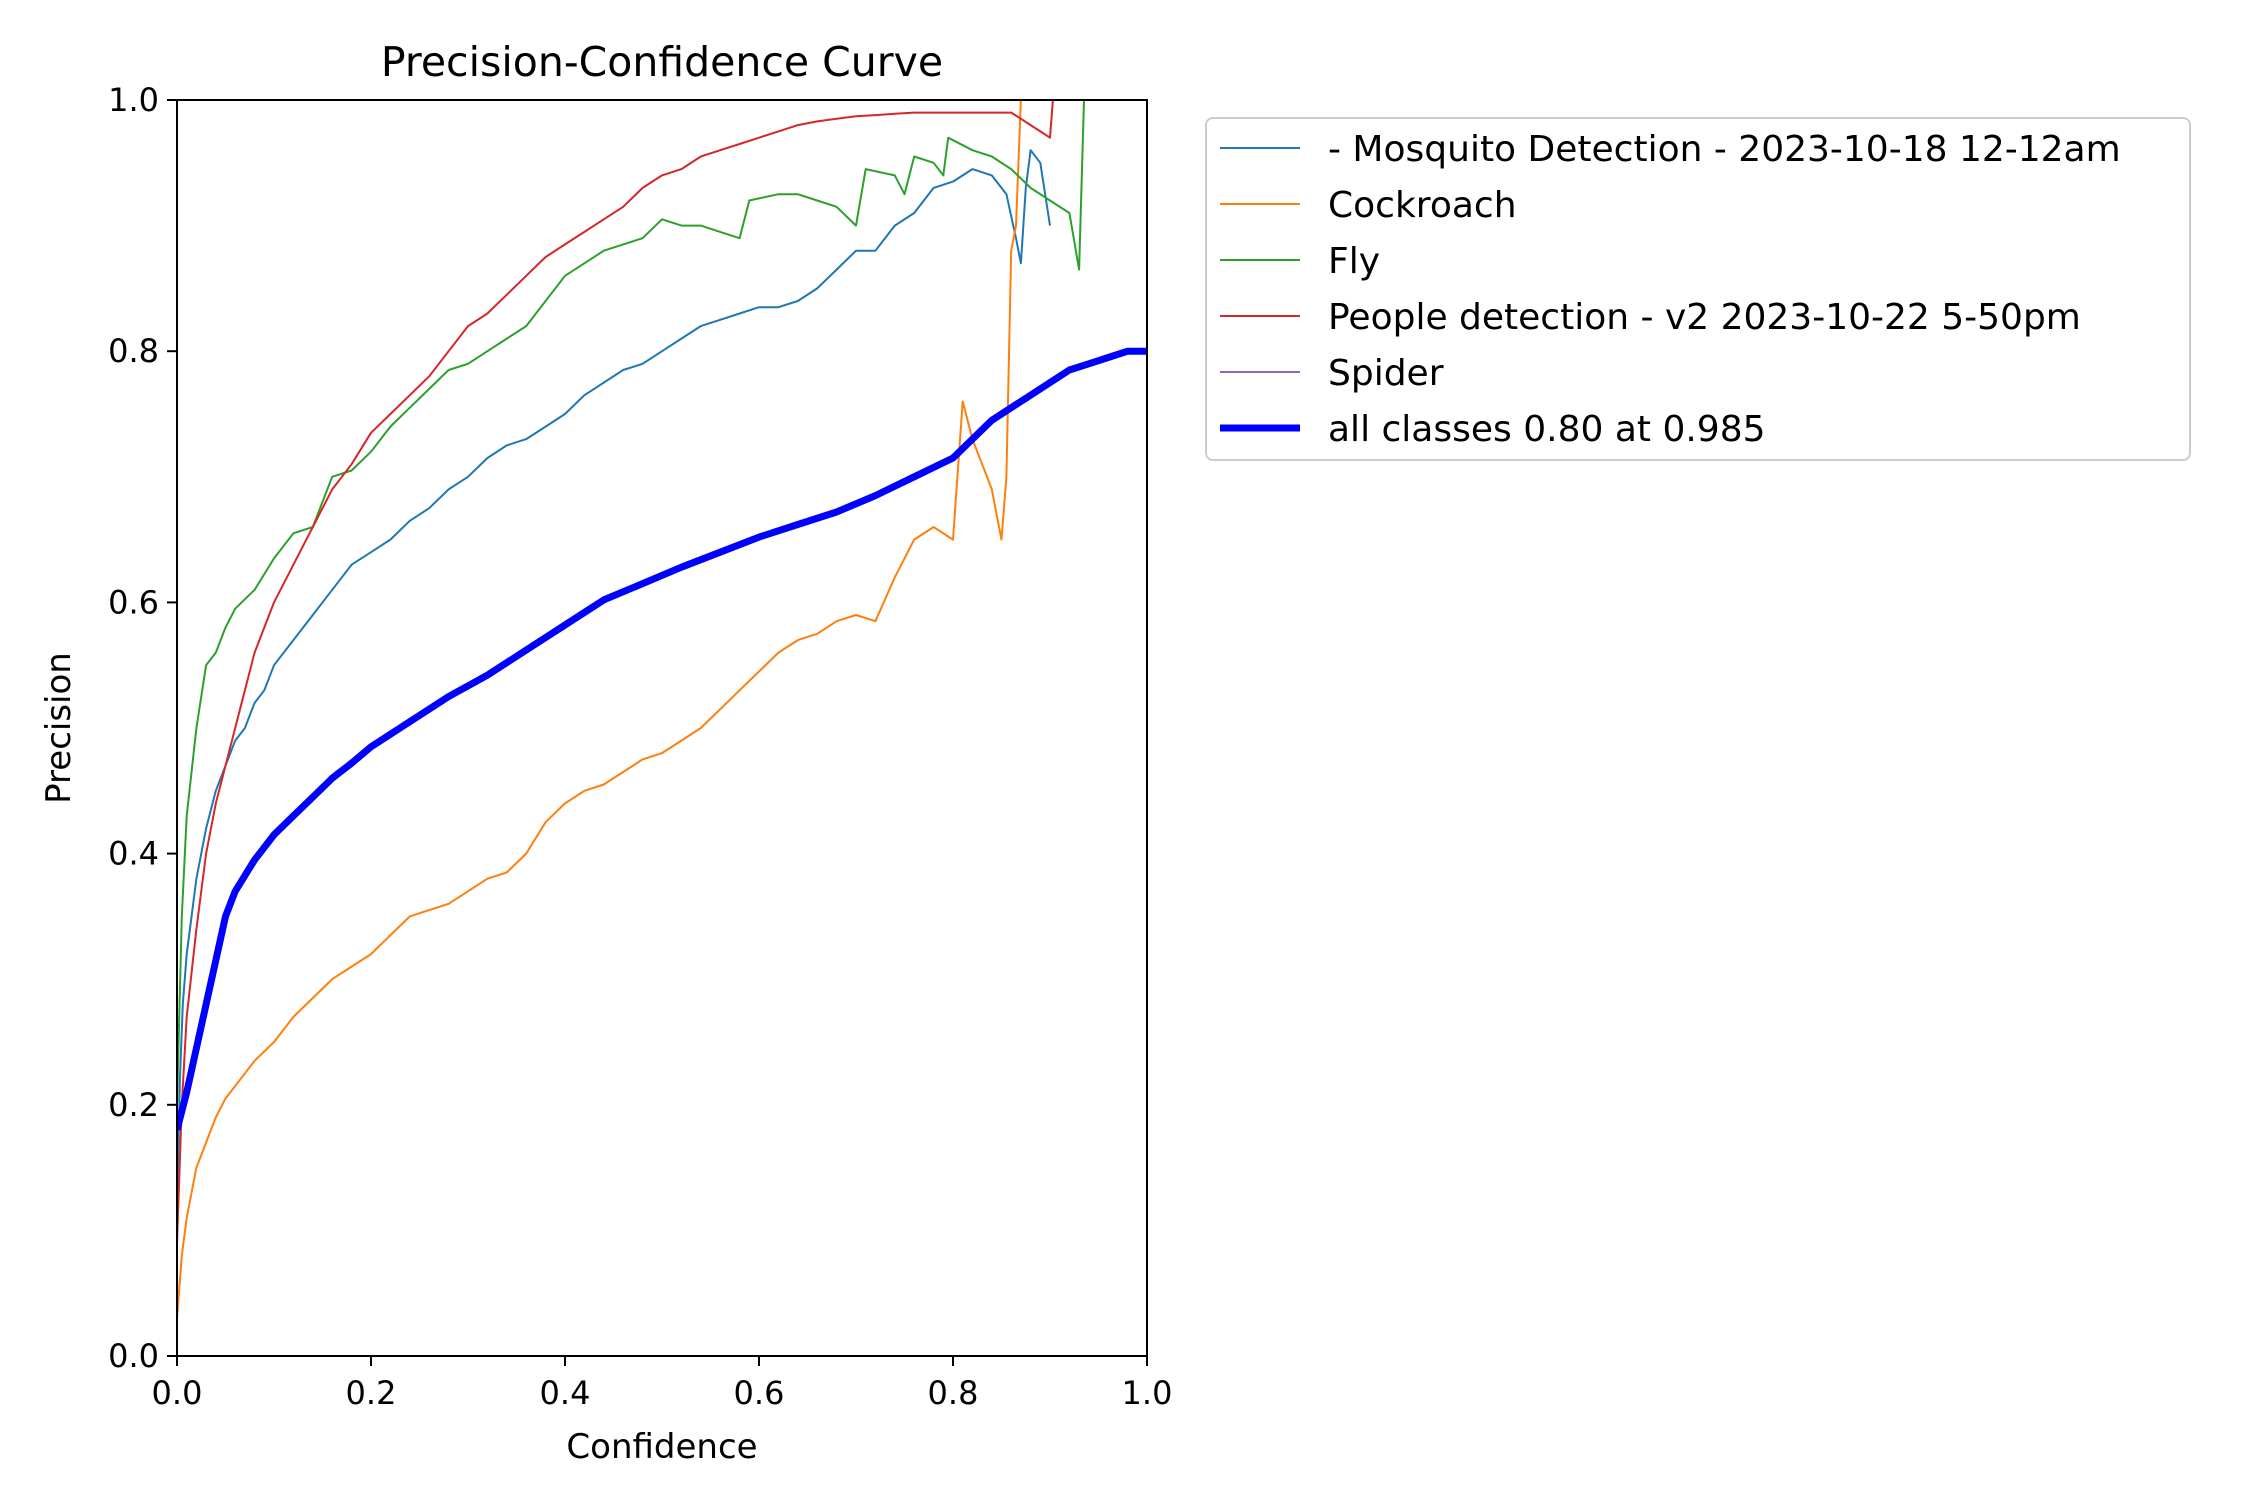 The image size is (2250, 1500). I want to click on y-tick-label: 0.2, so click(133, 1105).